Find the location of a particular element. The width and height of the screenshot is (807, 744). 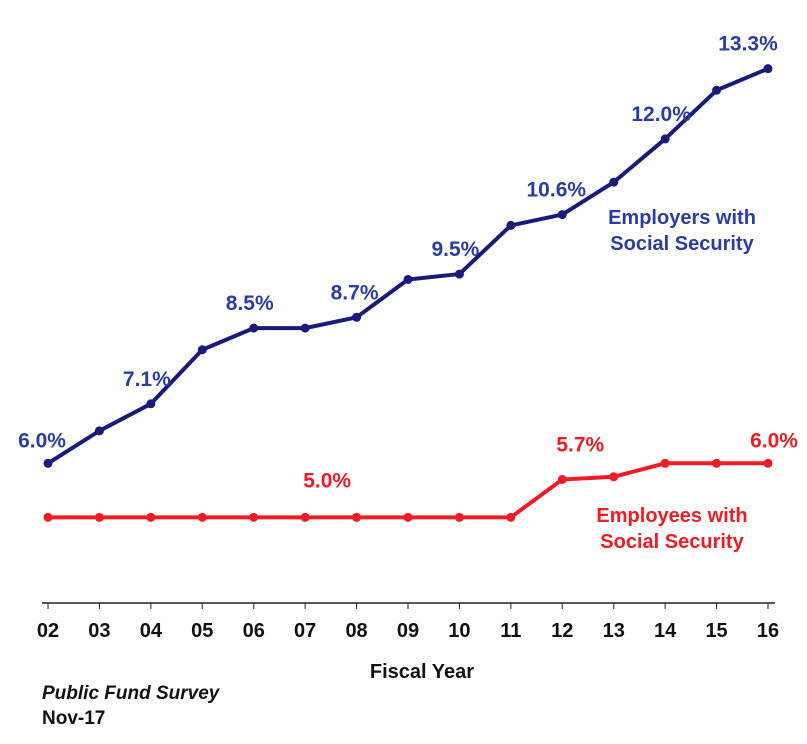

data-label: 5.0% is located at coordinates (327, 480).